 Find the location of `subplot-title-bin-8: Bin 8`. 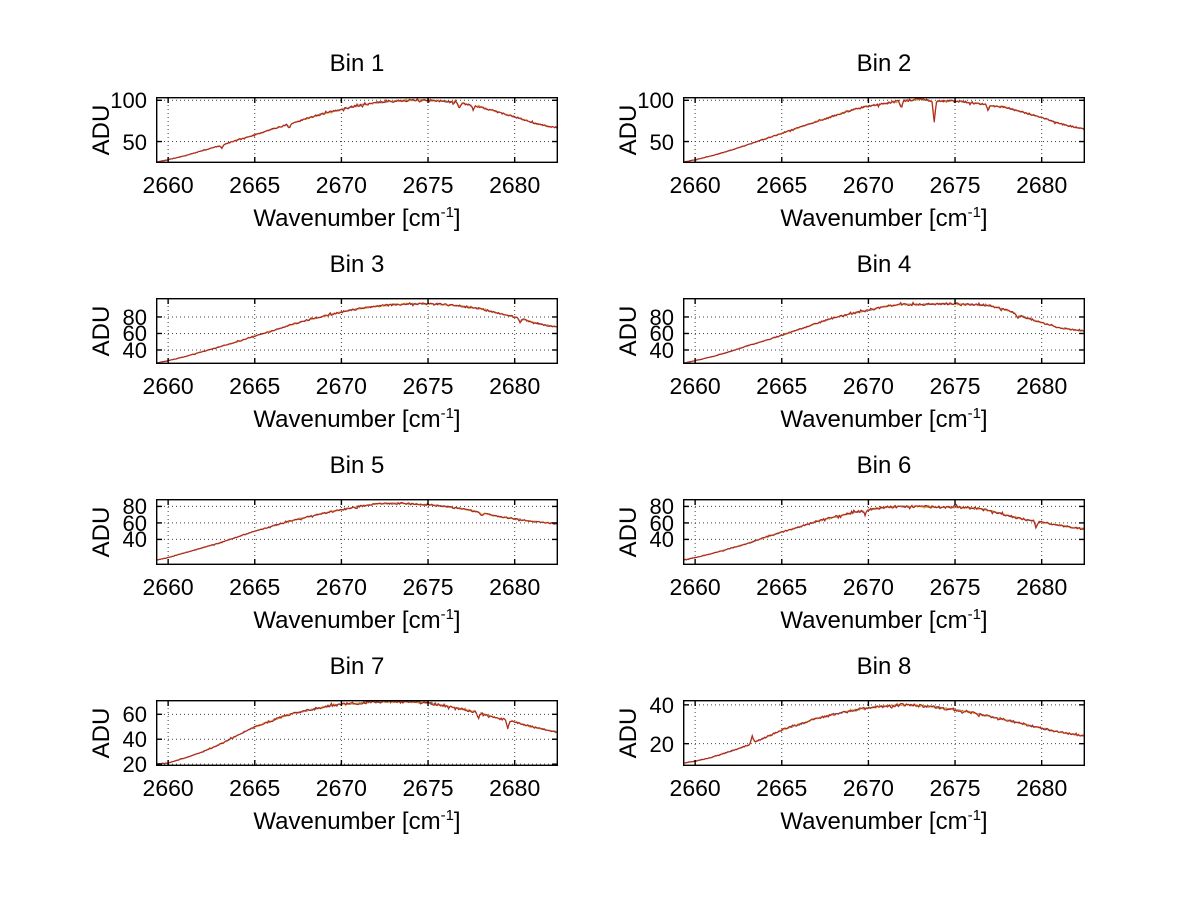

subplot-title-bin-8: Bin 8 is located at coordinates (884, 666).